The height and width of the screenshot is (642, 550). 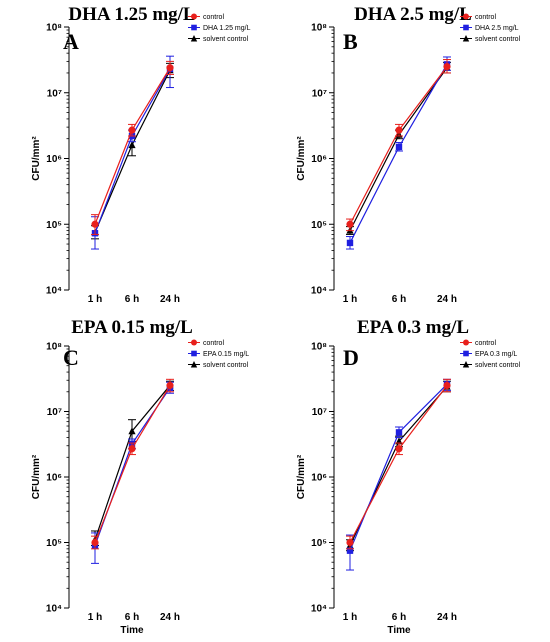 I want to click on panel-label: A, so click(x=71, y=41).